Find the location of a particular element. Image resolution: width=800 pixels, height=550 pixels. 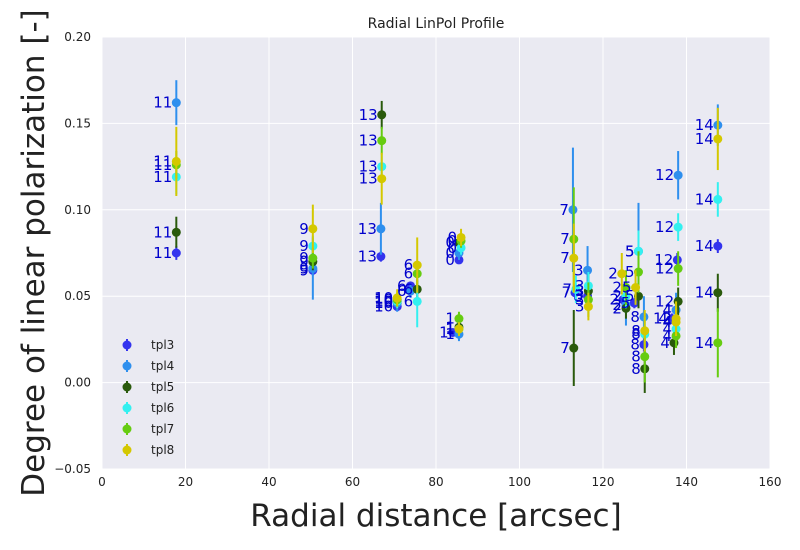

x-tick-label: 80 is located at coordinates (435, 482).